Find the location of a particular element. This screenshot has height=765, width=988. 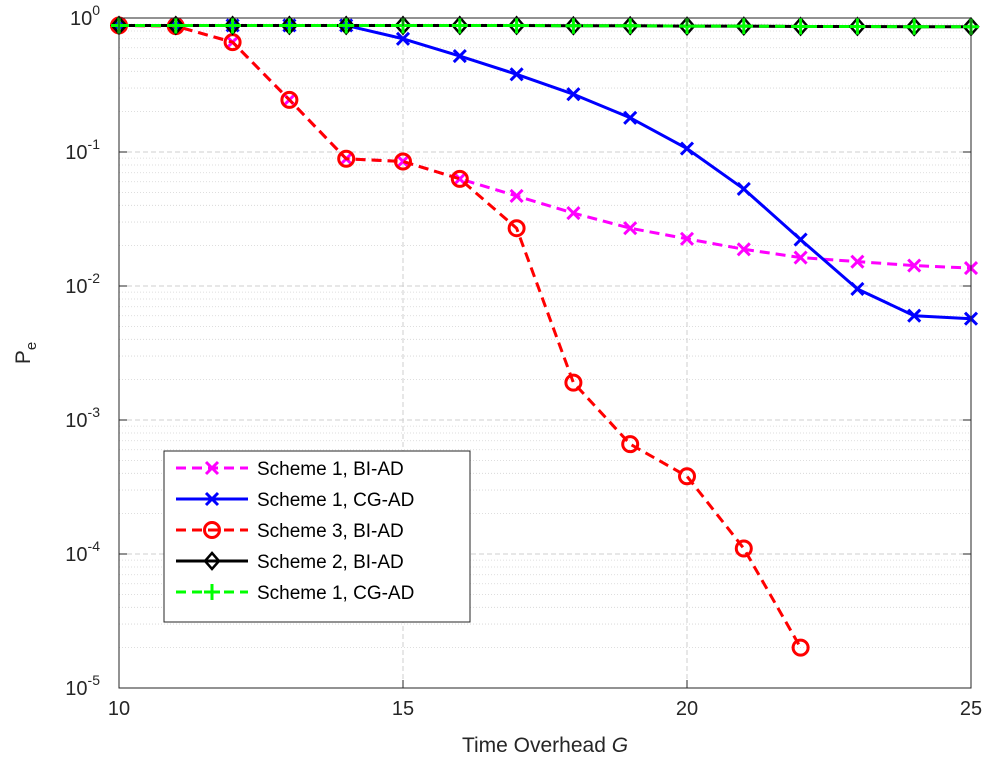

x-tick-label: 10 is located at coordinates (119, 709).